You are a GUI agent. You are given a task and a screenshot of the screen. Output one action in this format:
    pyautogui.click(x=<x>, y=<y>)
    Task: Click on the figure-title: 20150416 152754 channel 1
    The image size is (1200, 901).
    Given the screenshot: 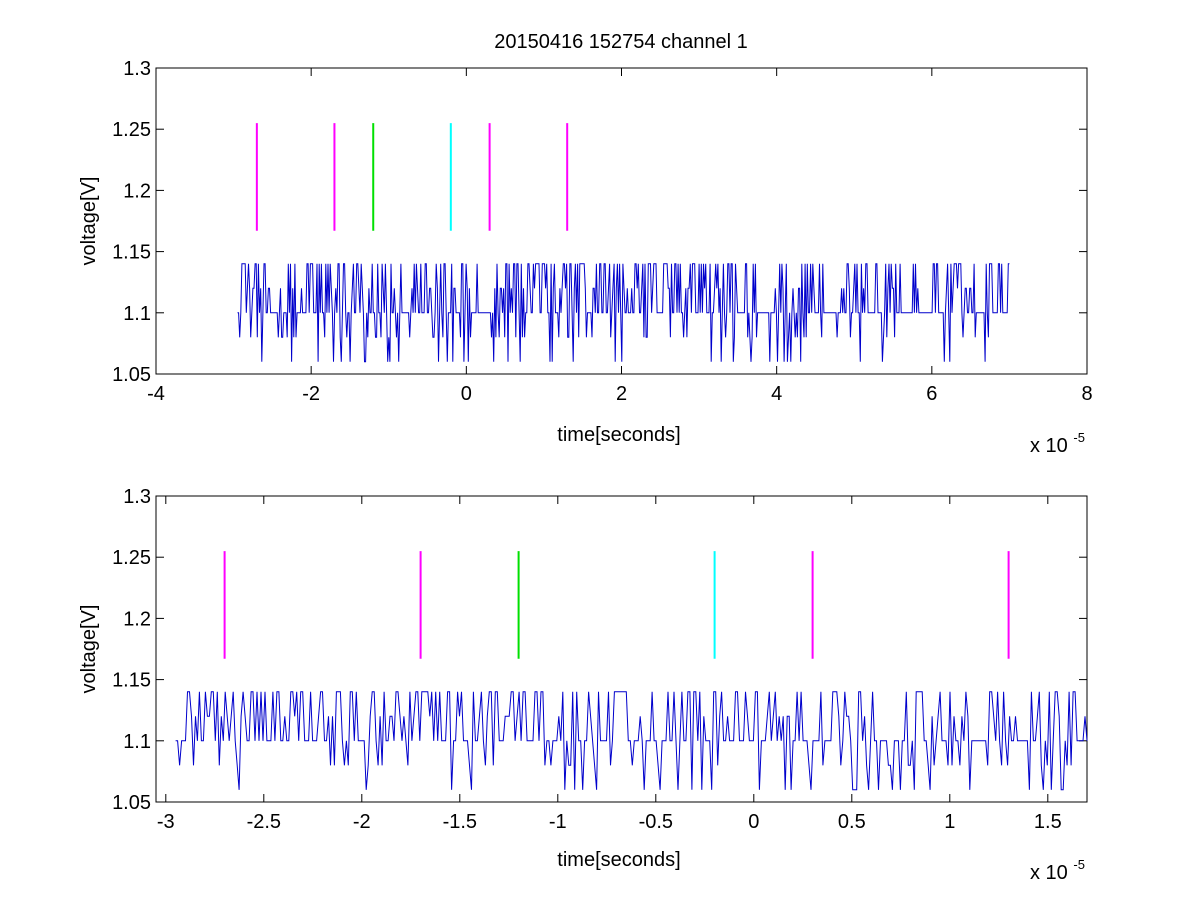 What is the action you would take?
    pyautogui.click(x=621, y=42)
    